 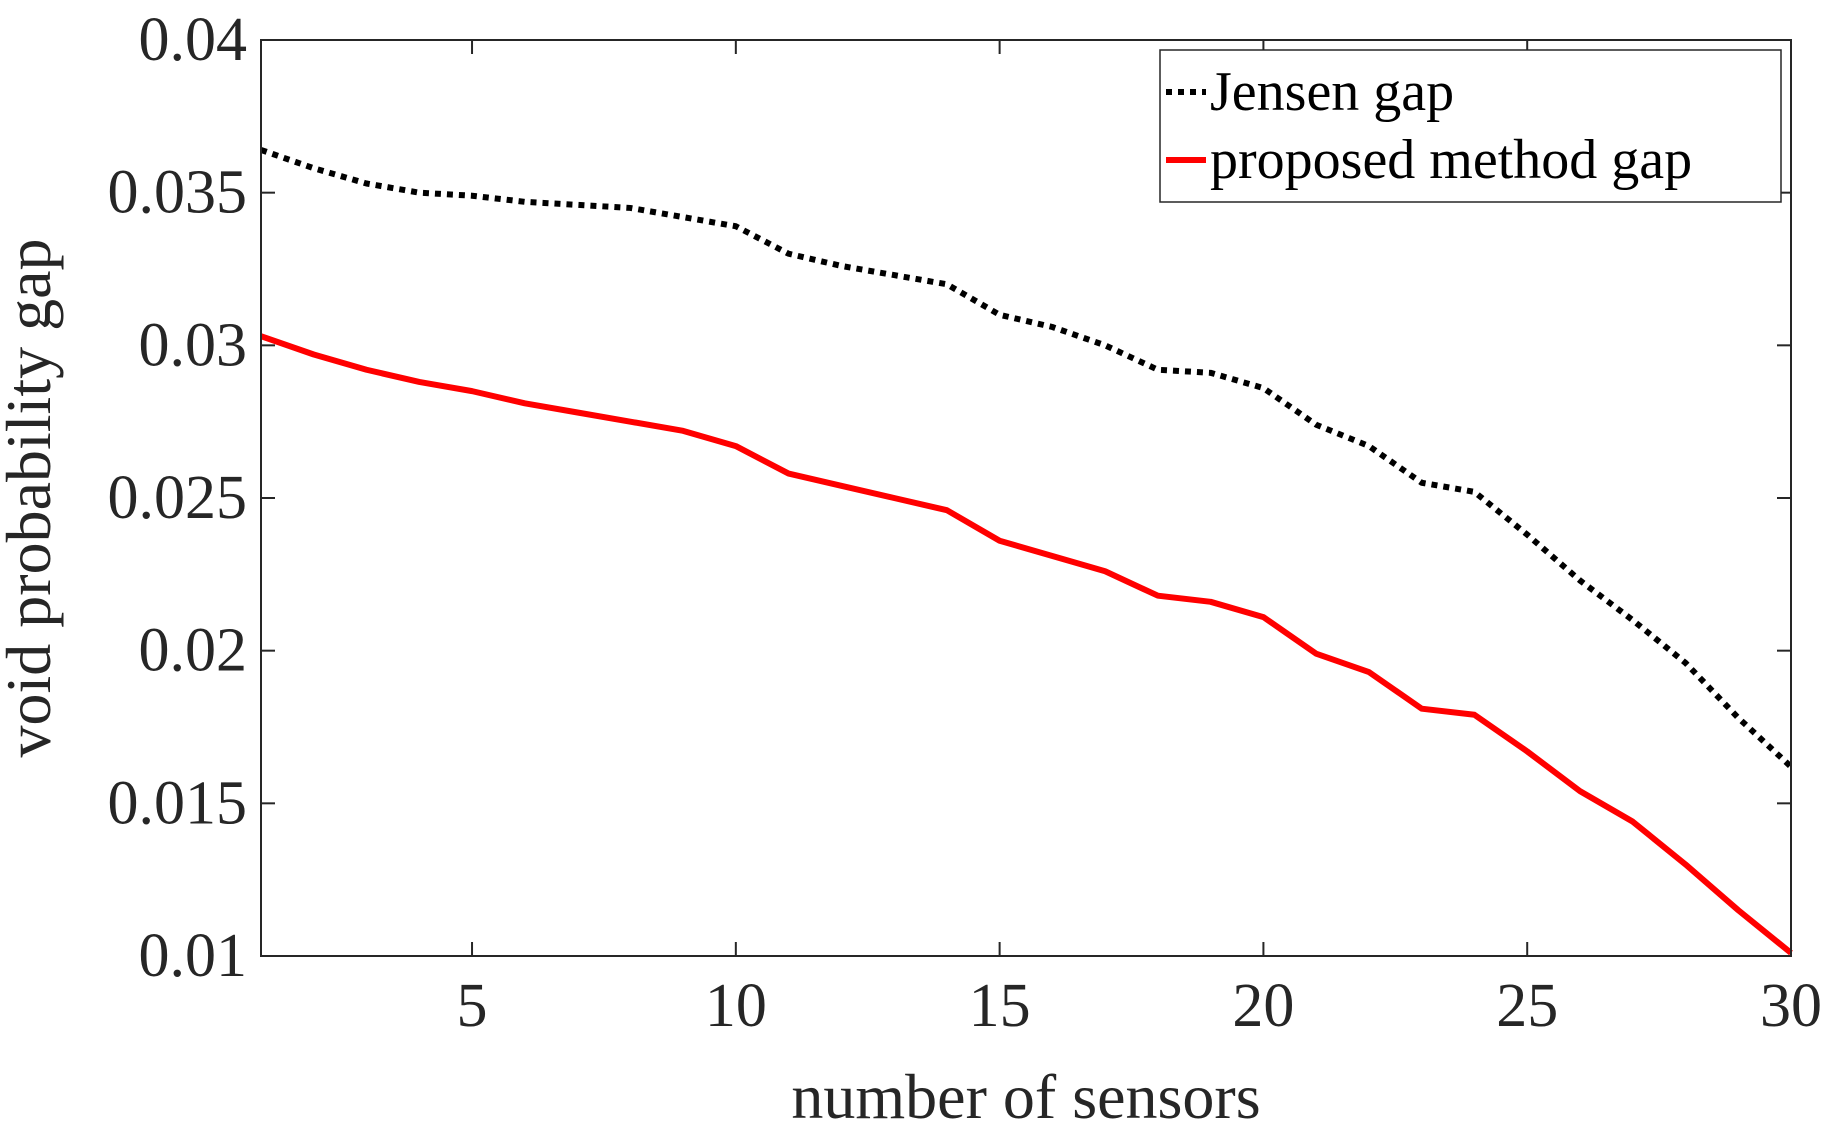 What do you see at coordinates (1791, 1006) in the screenshot?
I see `x-tick-label: 30` at bounding box center [1791, 1006].